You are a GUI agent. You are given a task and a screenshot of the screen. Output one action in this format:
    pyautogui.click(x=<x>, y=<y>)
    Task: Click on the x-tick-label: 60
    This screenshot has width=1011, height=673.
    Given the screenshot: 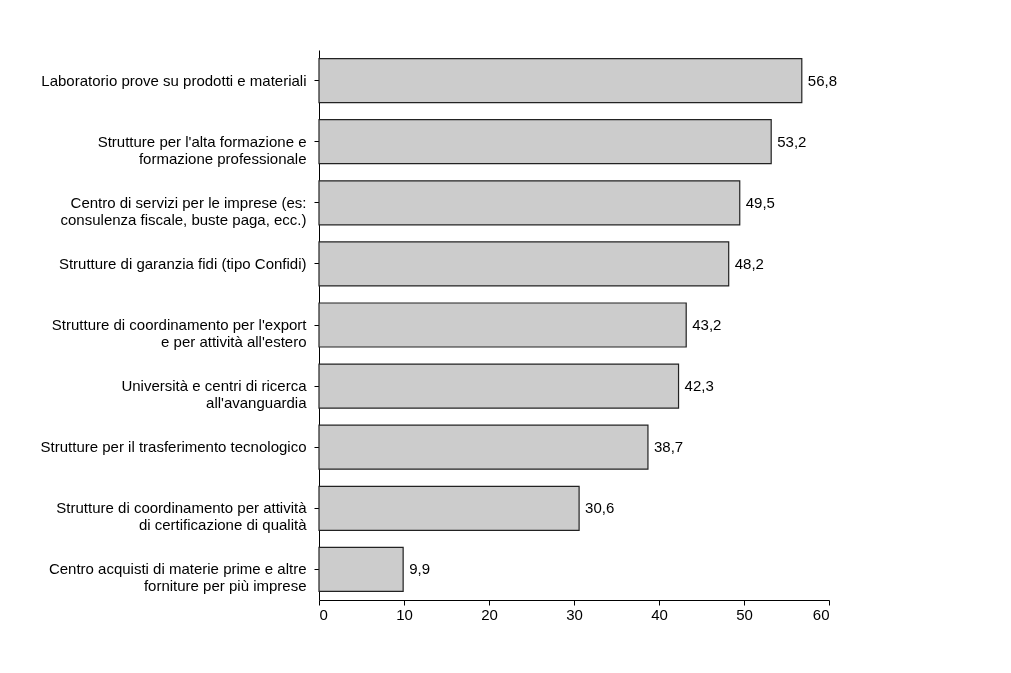 What is the action you would take?
    pyautogui.click(x=821, y=614)
    